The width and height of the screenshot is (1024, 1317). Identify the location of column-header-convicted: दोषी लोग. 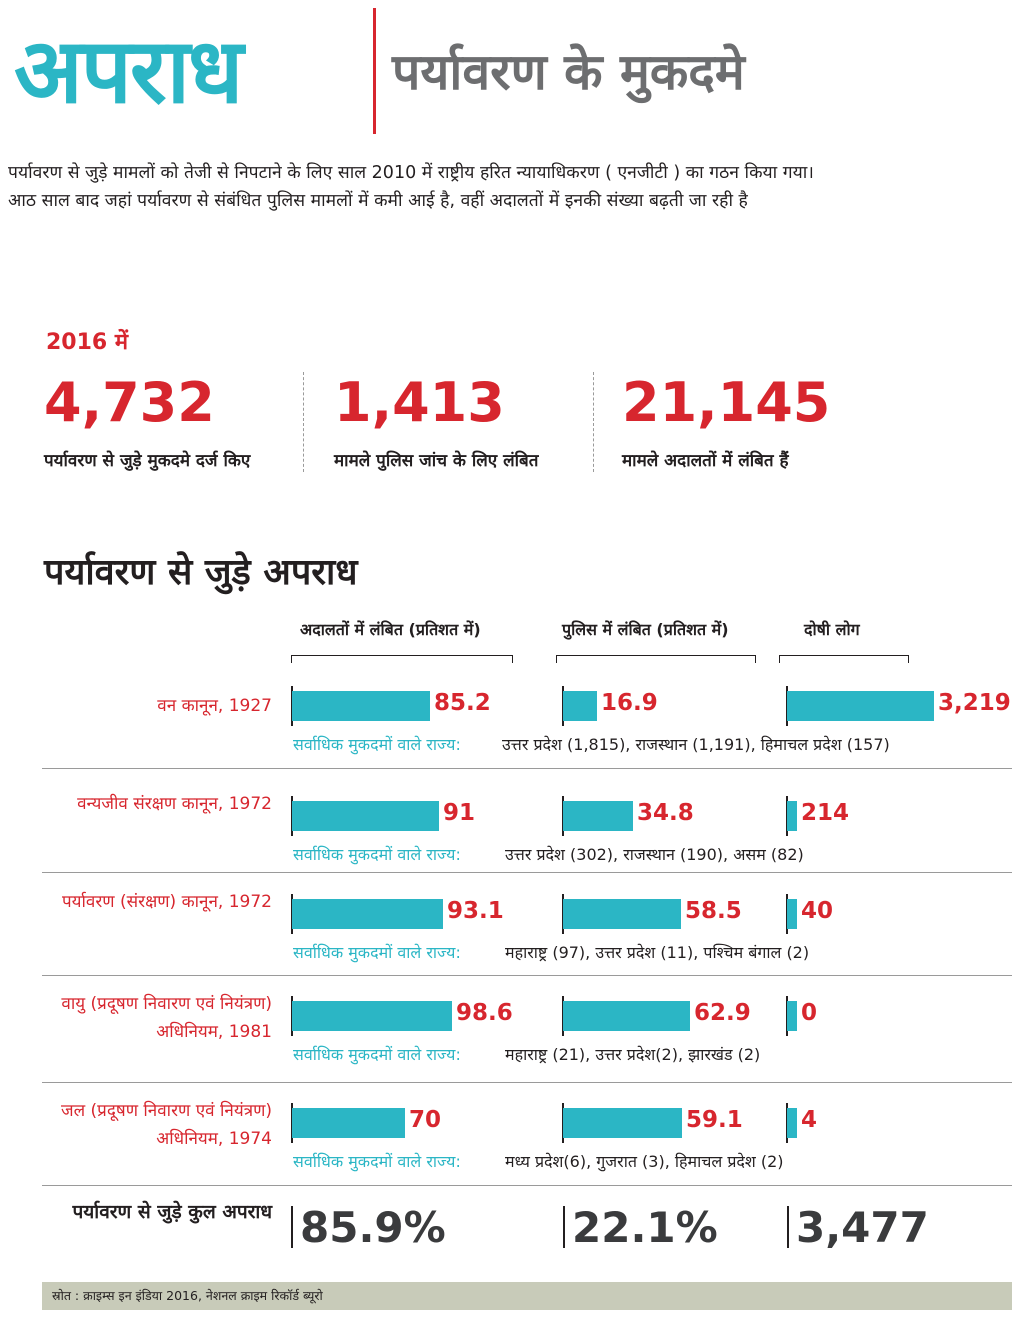
(832, 629).